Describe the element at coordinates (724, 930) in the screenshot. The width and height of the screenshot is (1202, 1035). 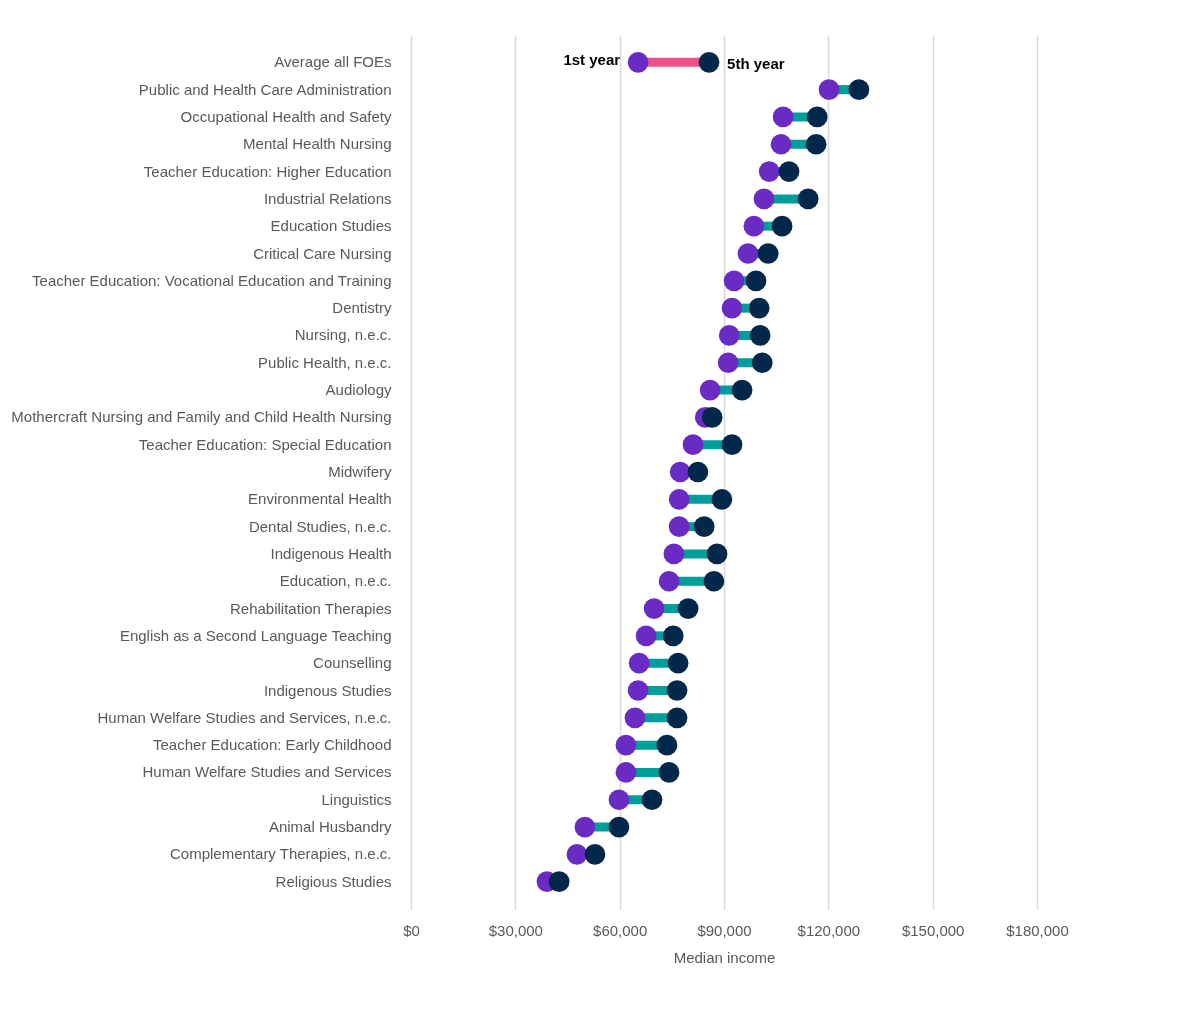
I see `x-tick-label: $90,000` at that location.